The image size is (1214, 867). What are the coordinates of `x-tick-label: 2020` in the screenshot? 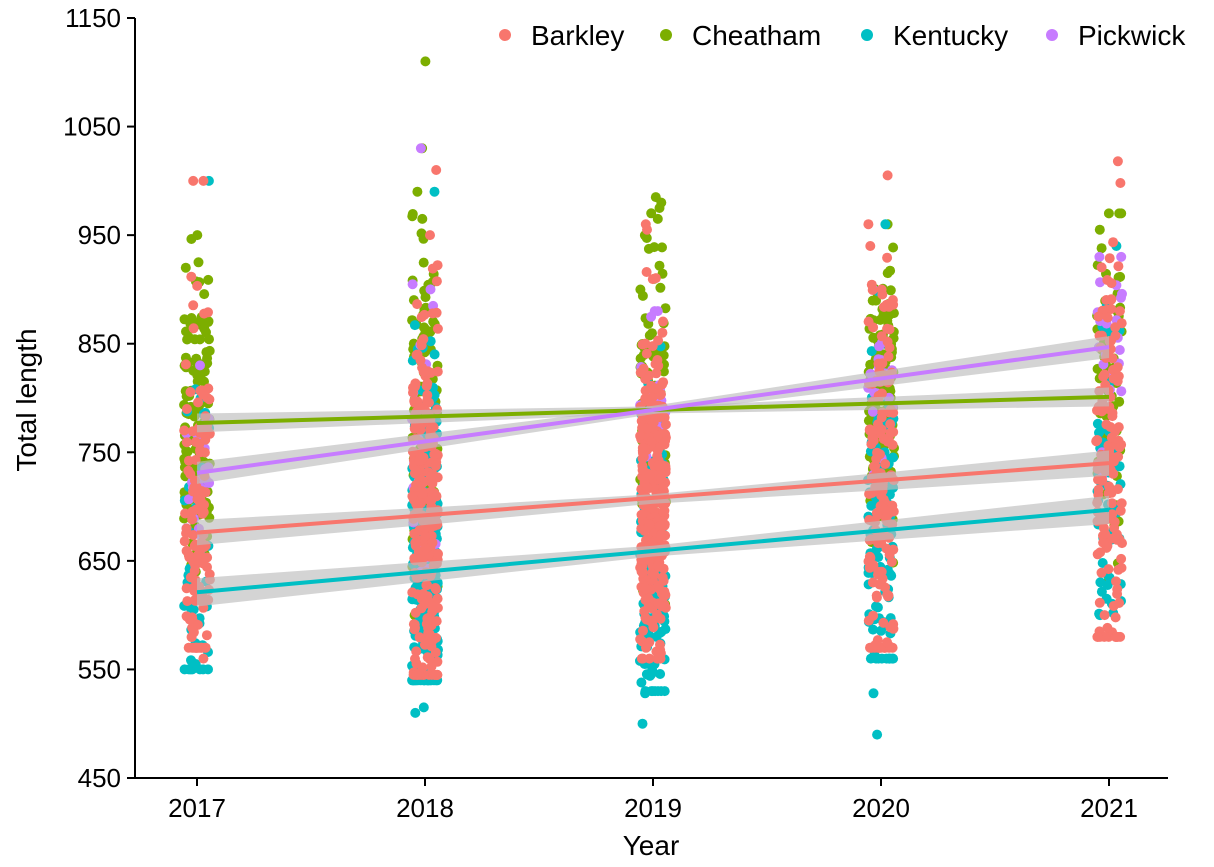 It's located at (881, 808).